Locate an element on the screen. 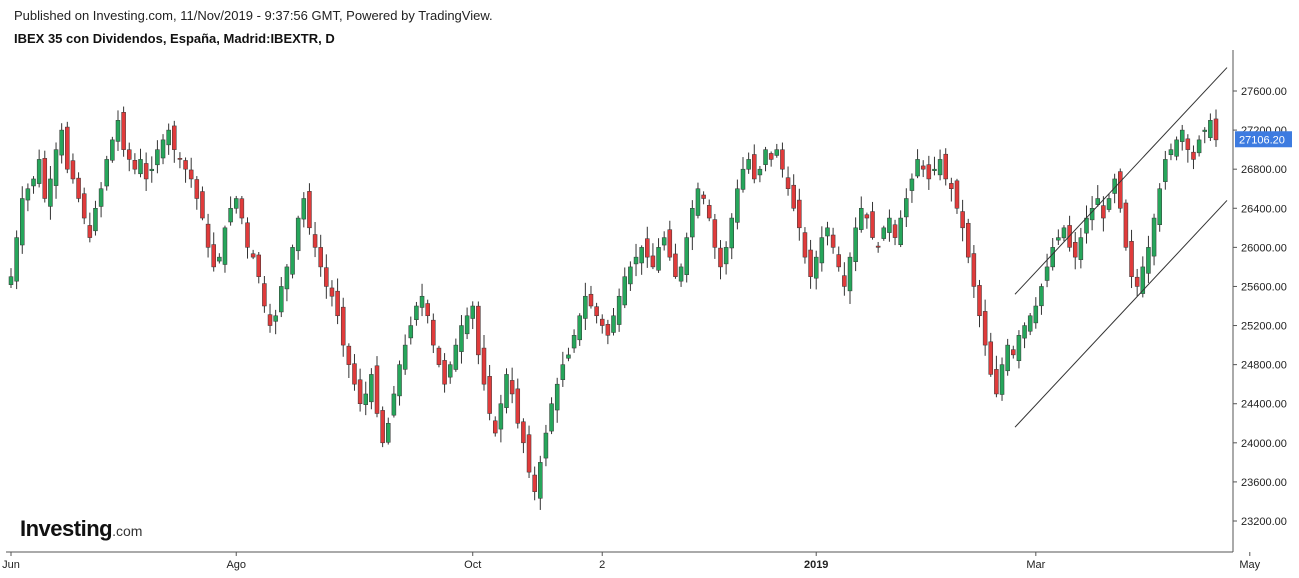  y-tick-label: 25600.00 is located at coordinates (1264, 287).